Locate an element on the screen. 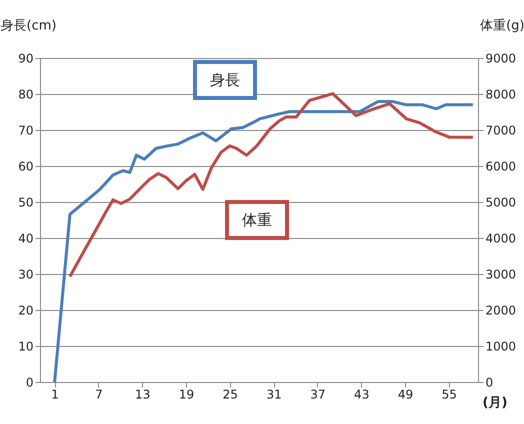 Image resolution: width=524 pixels, height=424 pixels. y-tick-label: 70 is located at coordinates (26, 131).